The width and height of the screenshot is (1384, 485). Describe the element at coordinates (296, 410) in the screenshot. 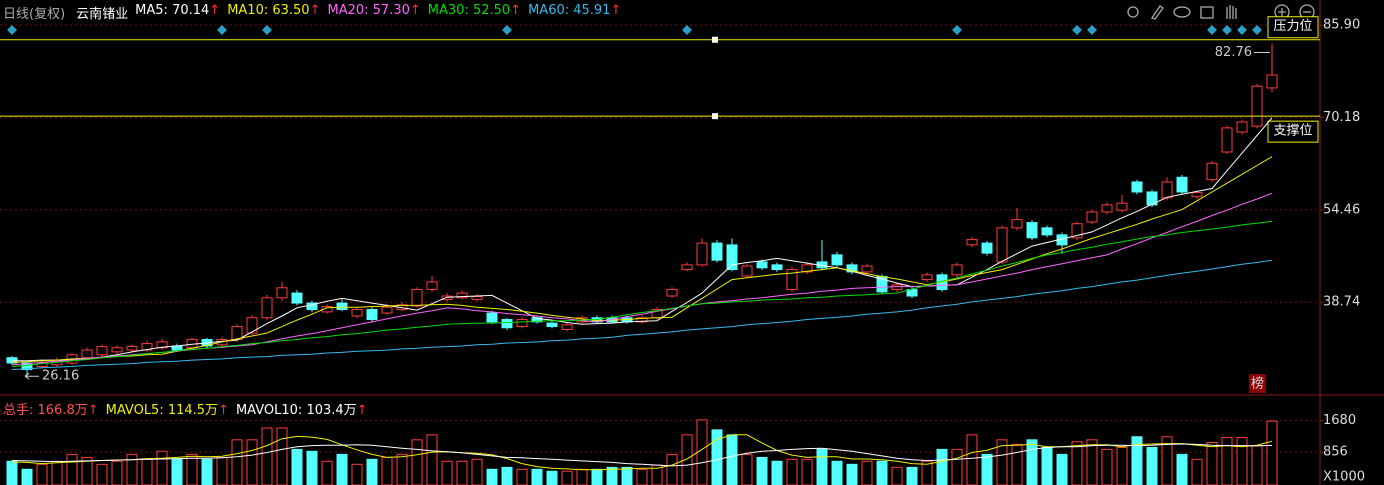

I see `indicator-label: MAVOL10: 103.4万` at that location.